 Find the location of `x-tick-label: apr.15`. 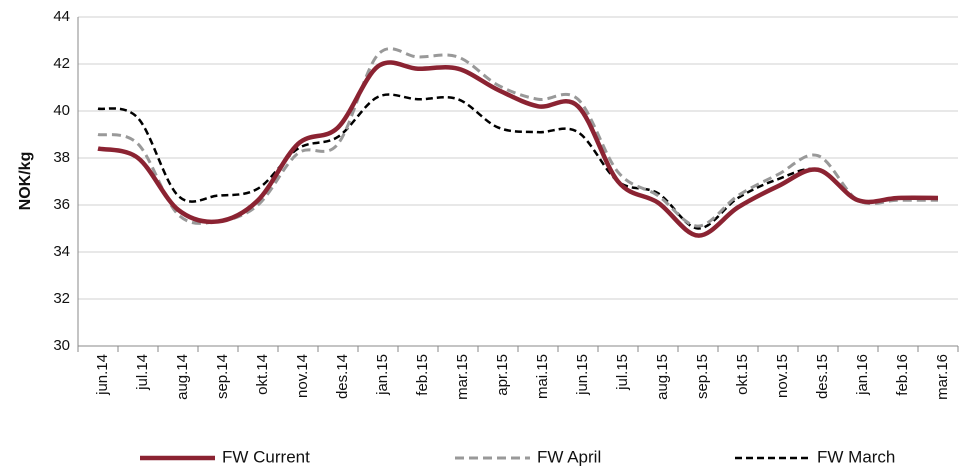

x-tick-label: apr.15 is located at coordinates (502, 375).